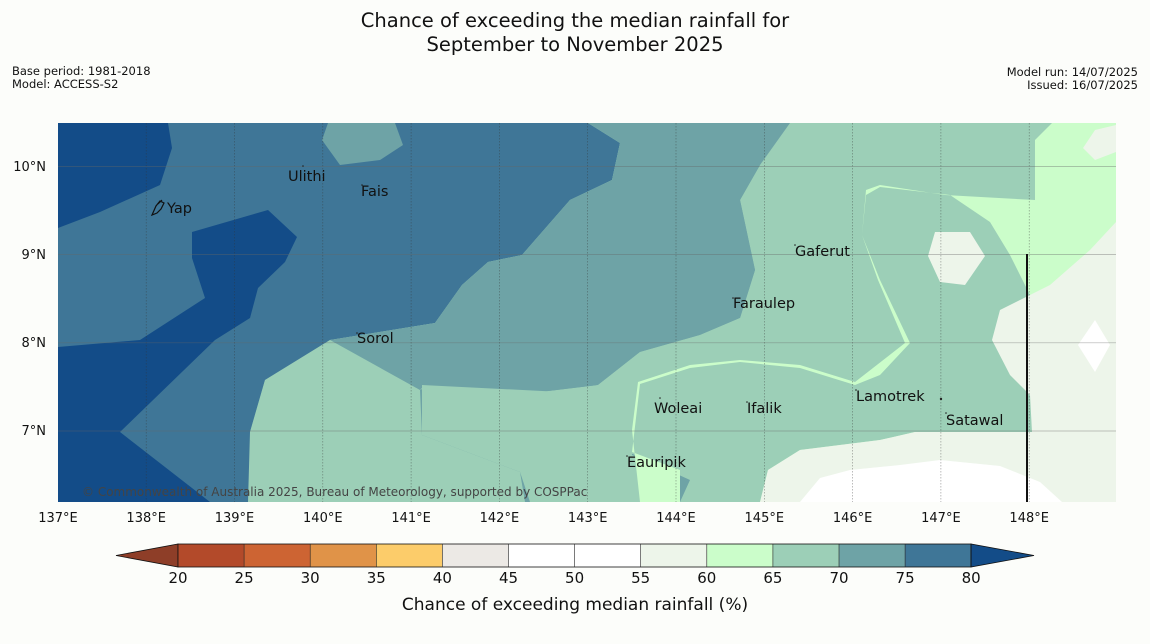 Image resolution: width=1150 pixels, height=644 pixels. I want to click on colorbar-tick-45: 45, so click(508, 578).